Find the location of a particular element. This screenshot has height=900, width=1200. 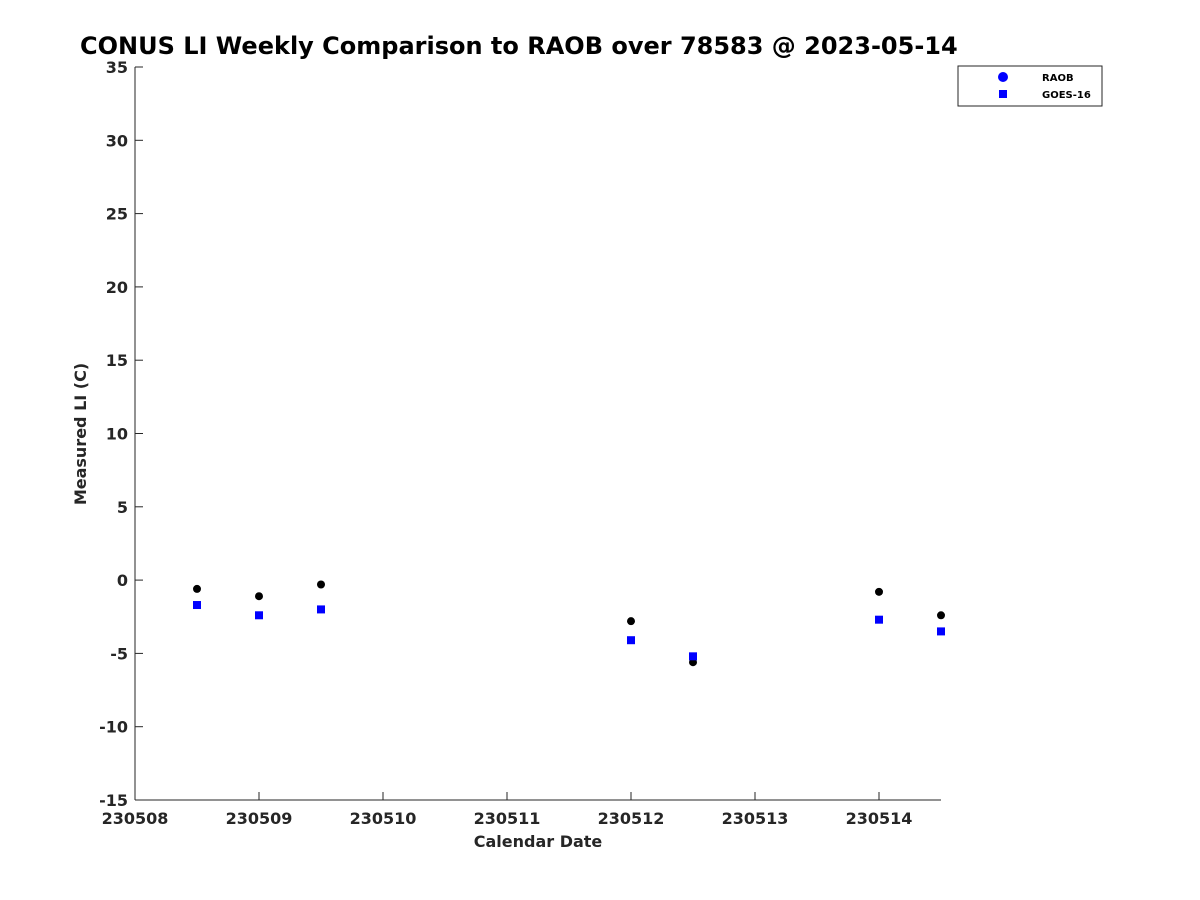

series-raob is located at coordinates (569, 623).